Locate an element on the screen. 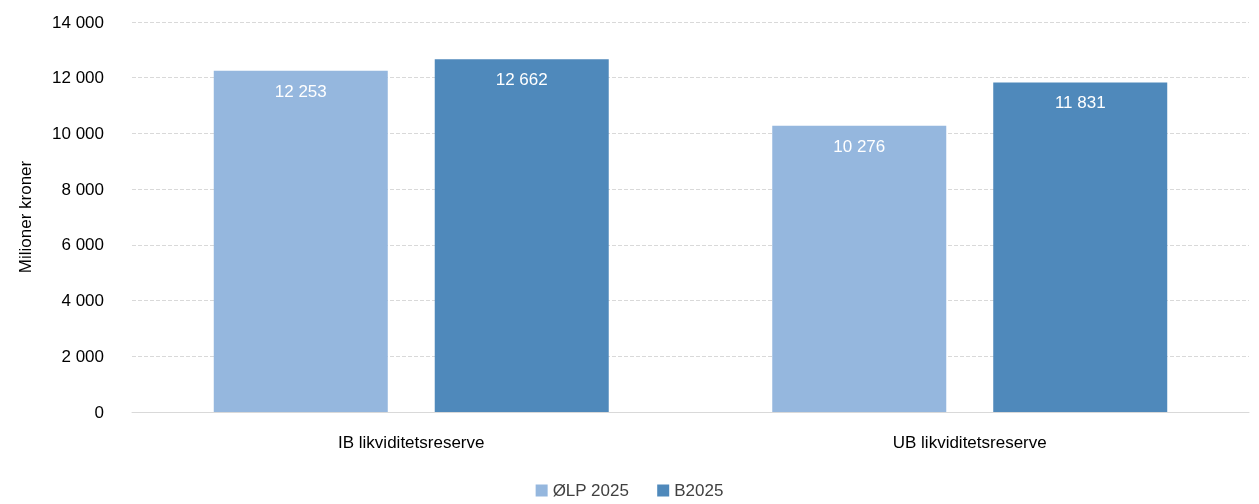 The width and height of the screenshot is (1259, 504). y-tick-label: 10 000 is located at coordinates (78, 133).